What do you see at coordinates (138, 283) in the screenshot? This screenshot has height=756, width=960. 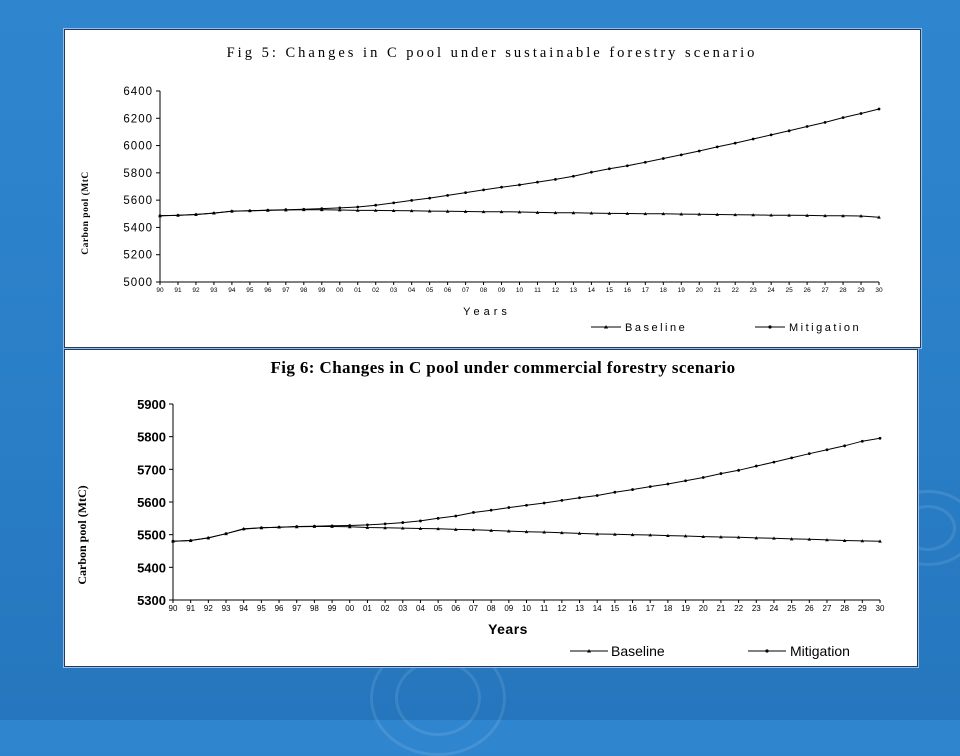 I see `fig5-y-tick-label: 5000` at bounding box center [138, 283].